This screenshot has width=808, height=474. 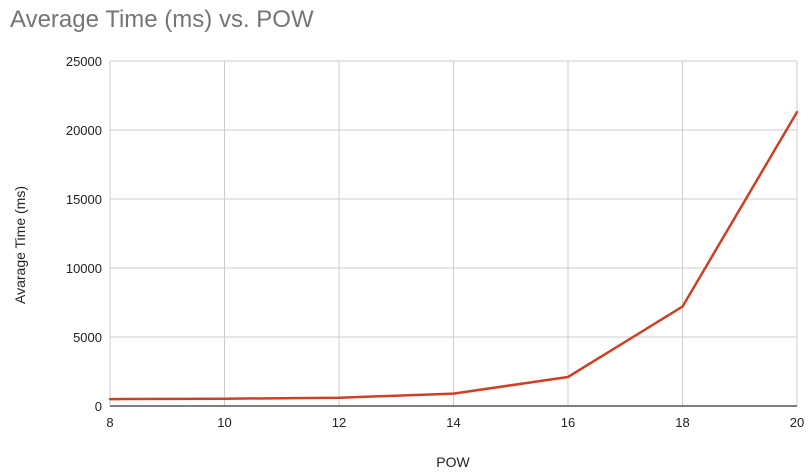 I want to click on y-tick-label: 10000, so click(x=84, y=268).